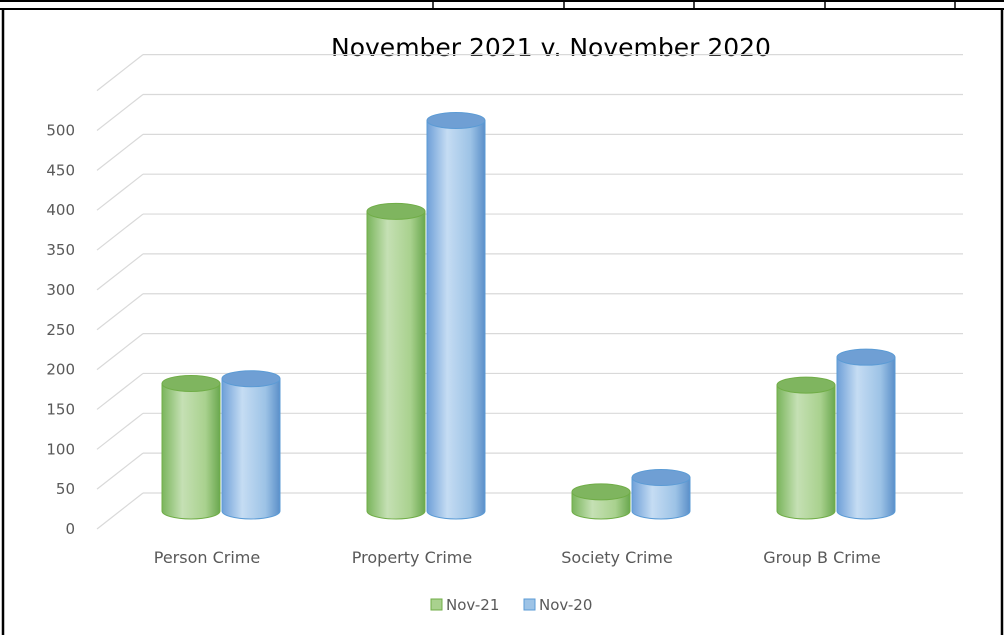 The height and width of the screenshot is (635, 1004). Describe the element at coordinates (207, 557) in the screenshot. I see `category-label: Person Crime` at that location.